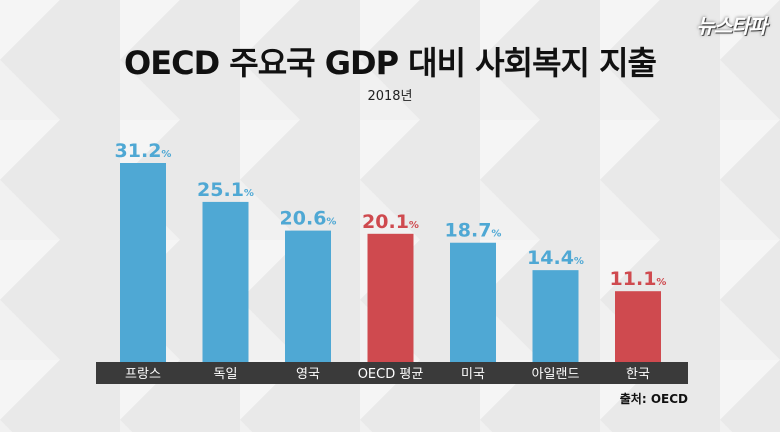 The width and height of the screenshot is (780, 432). What do you see at coordinates (390, 222) in the screenshot?
I see `value-label-3: 20.1%` at bounding box center [390, 222].